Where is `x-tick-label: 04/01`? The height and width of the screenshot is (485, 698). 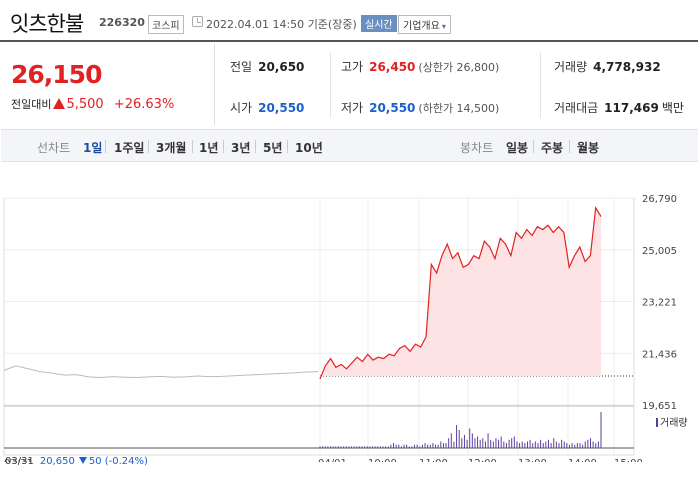 x-tick-label: 04/01 is located at coordinates (332, 460).